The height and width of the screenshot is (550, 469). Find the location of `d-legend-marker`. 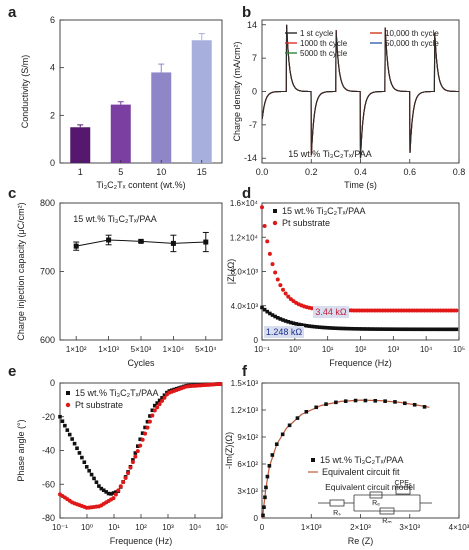

d-legend-marker is located at coordinates (275, 211).